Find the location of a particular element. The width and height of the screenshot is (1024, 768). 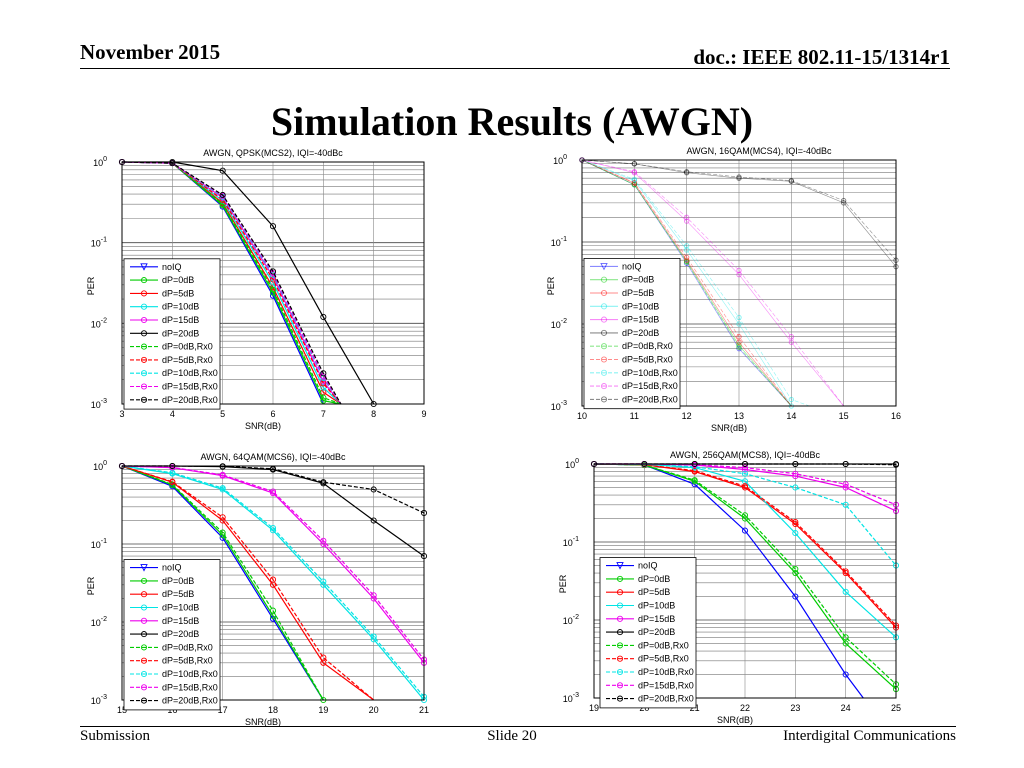

legend-label: dP=0dB is located at coordinates (178, 581).